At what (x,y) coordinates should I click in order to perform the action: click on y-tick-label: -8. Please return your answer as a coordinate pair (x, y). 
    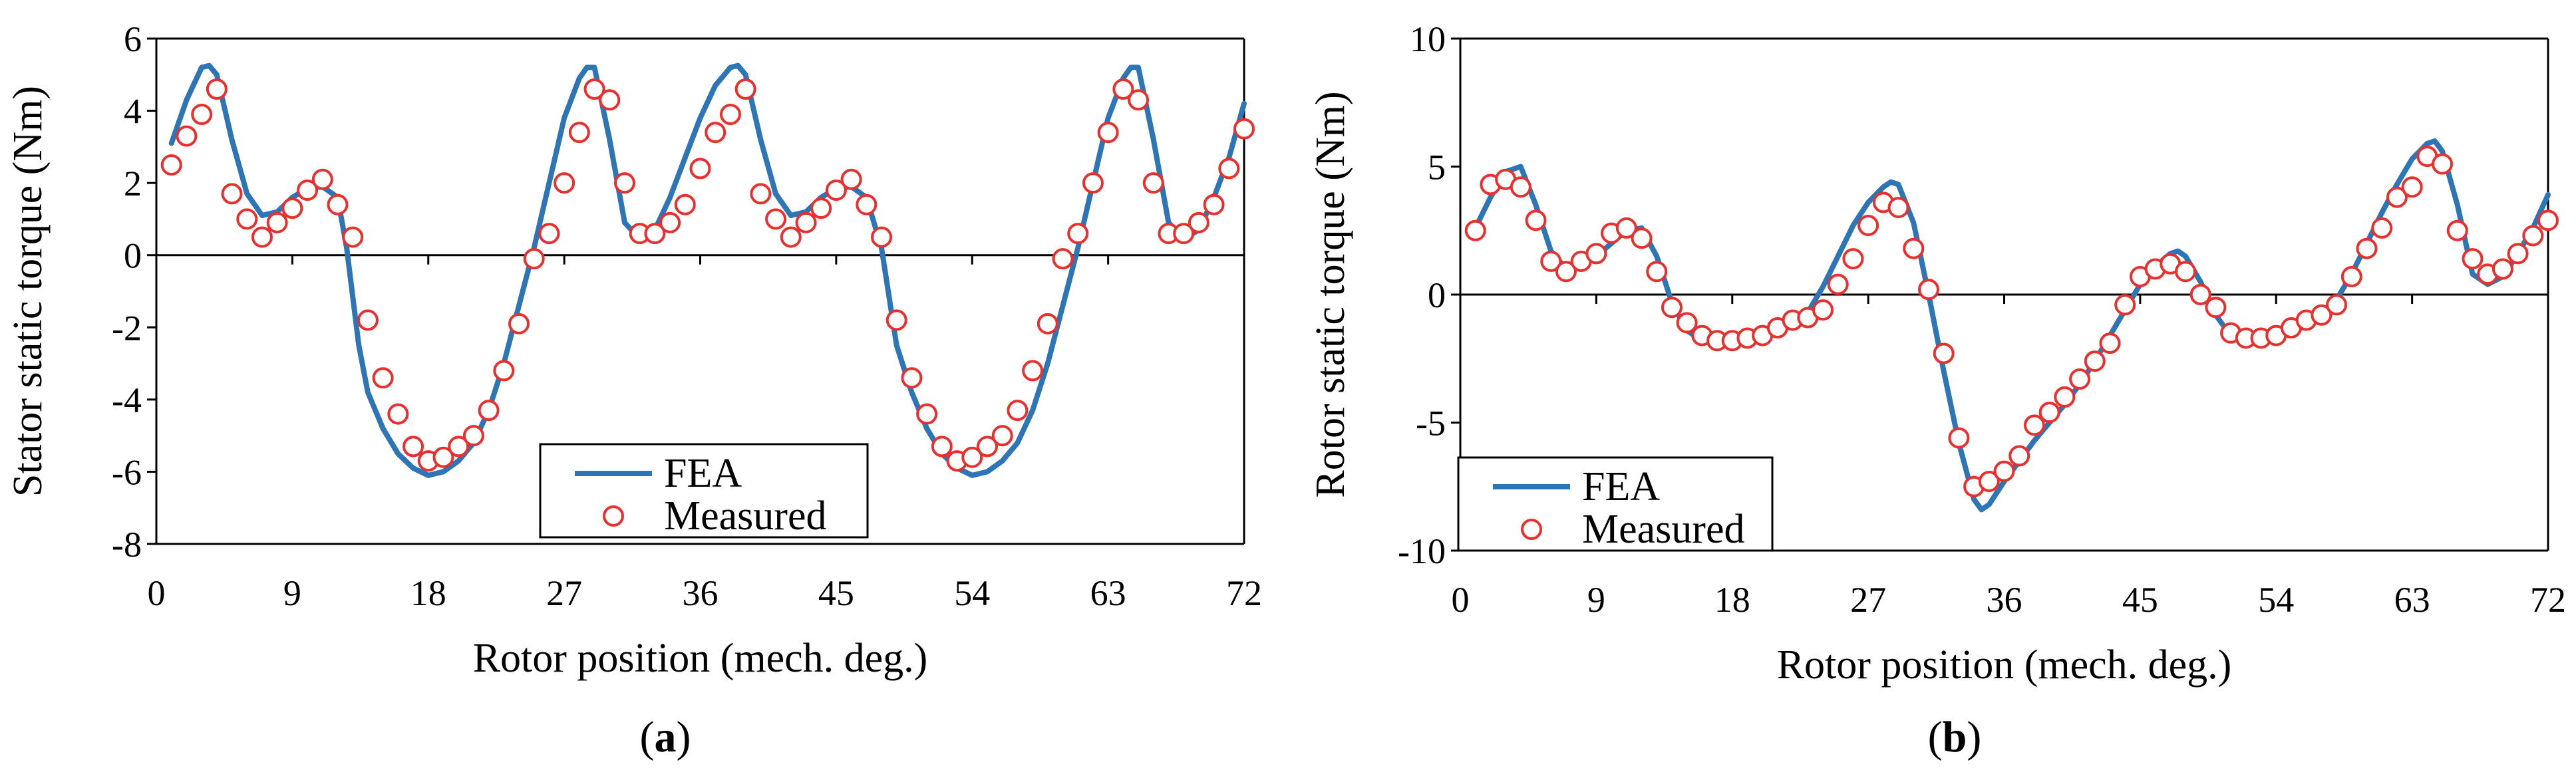
    Looking at the image, I should click on (127, 545).